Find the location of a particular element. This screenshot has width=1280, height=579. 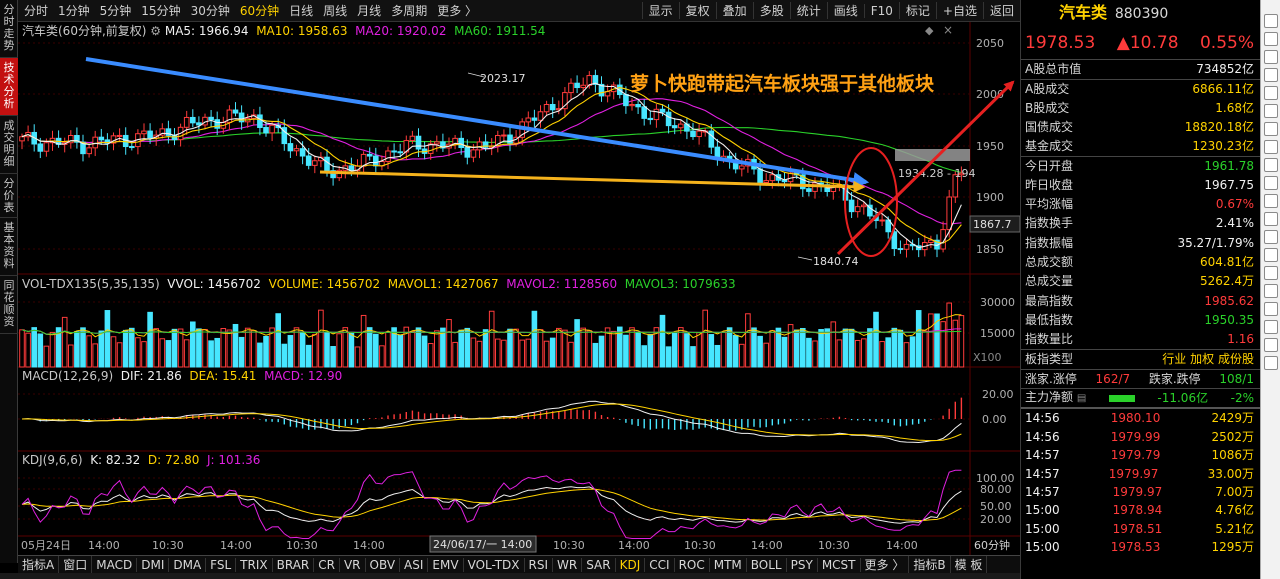

tool-display-button: 显示 is located at coordinates (660, 10).